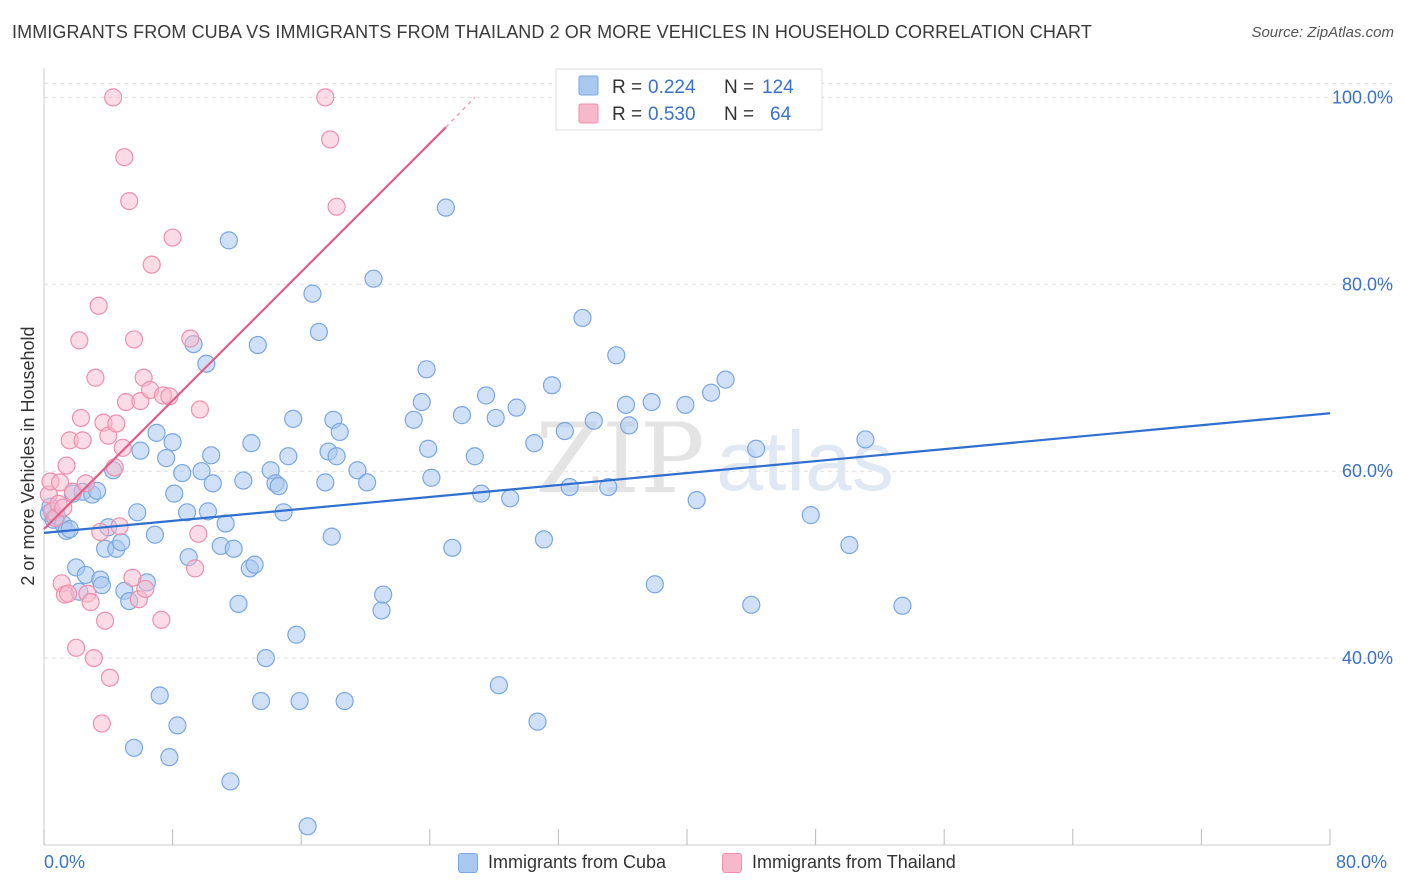 The image size is (1406, 892). Describe the element at coordinates (839, 862) in the screenshot. I see `legend-item-thailand: Immigrants from Thailand` at that location.